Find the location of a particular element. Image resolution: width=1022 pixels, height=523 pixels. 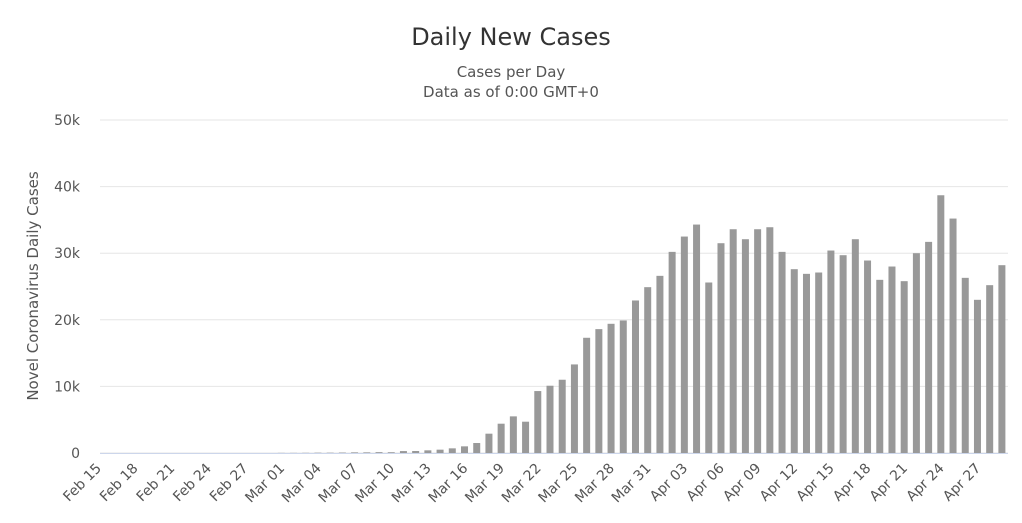

x-tick-label: Apr 09 is located at coordinates (742, 483).